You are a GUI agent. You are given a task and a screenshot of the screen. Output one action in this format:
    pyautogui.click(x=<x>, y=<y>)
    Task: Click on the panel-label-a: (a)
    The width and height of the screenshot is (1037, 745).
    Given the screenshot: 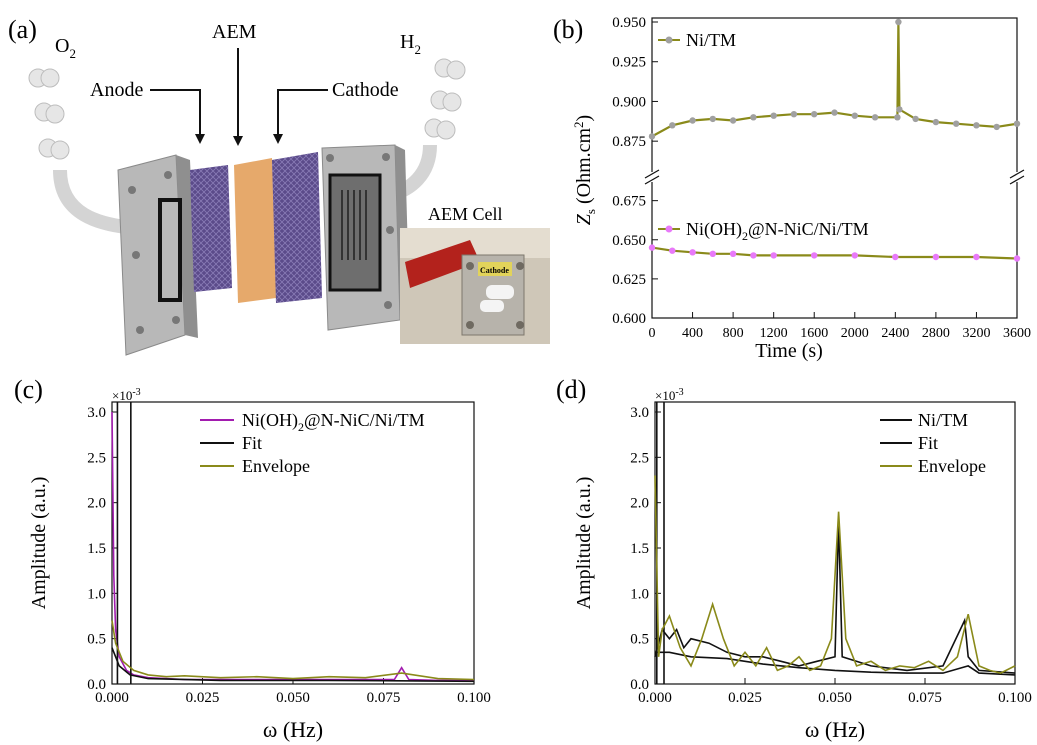 What is the action you would take?
    pyautogui.click(x=22, y=29)
    